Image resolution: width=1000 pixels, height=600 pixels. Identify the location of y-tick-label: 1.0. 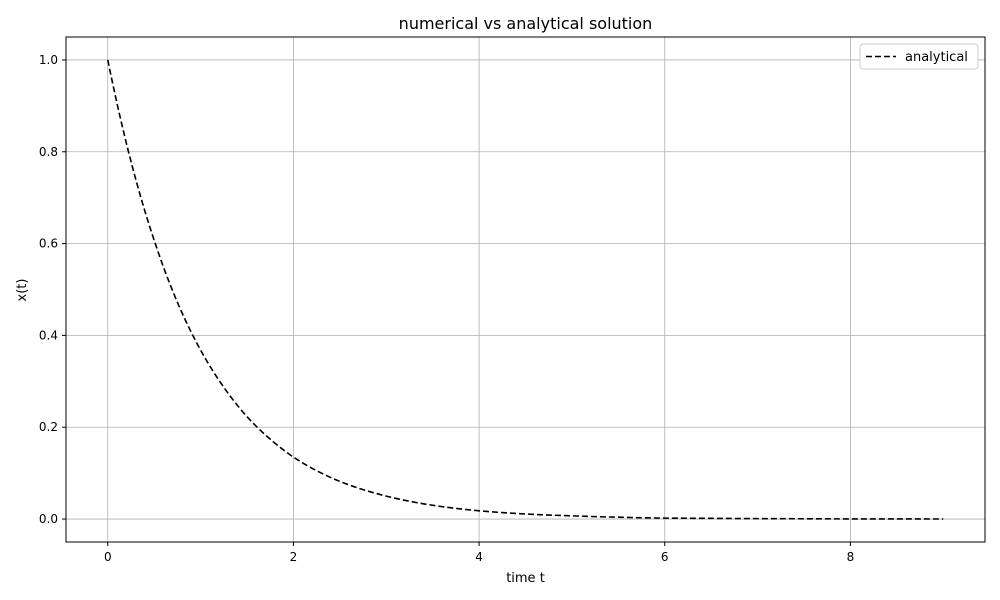
(48, 60).